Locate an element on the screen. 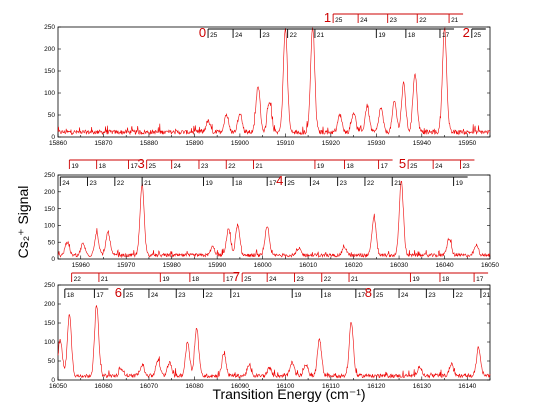 The width and height of the screenshot is (545, 409). x-tick-label: 15970 is located at coordinates (126, 265).